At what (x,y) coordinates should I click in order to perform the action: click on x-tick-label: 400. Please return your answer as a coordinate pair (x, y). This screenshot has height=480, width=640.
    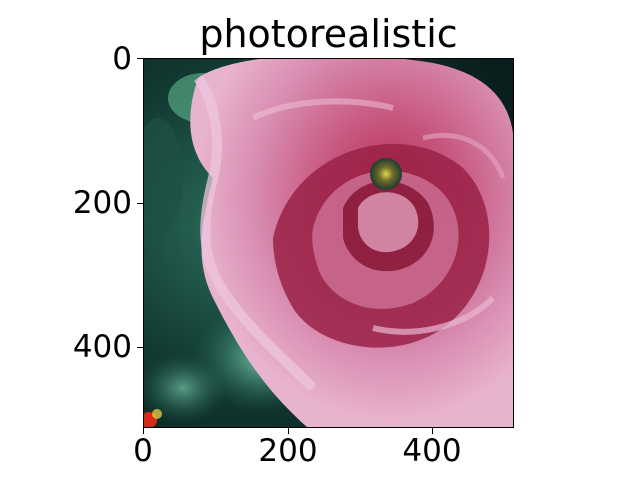
    Looking at the image, I should click on (432, 451).